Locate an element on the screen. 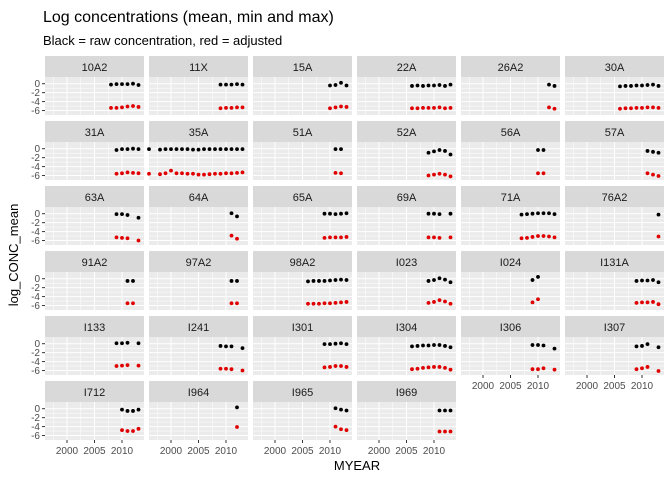 The width and height of the screenshot is (672, 480). facet-strip-label: 15A is located at coordinates (303, 68).